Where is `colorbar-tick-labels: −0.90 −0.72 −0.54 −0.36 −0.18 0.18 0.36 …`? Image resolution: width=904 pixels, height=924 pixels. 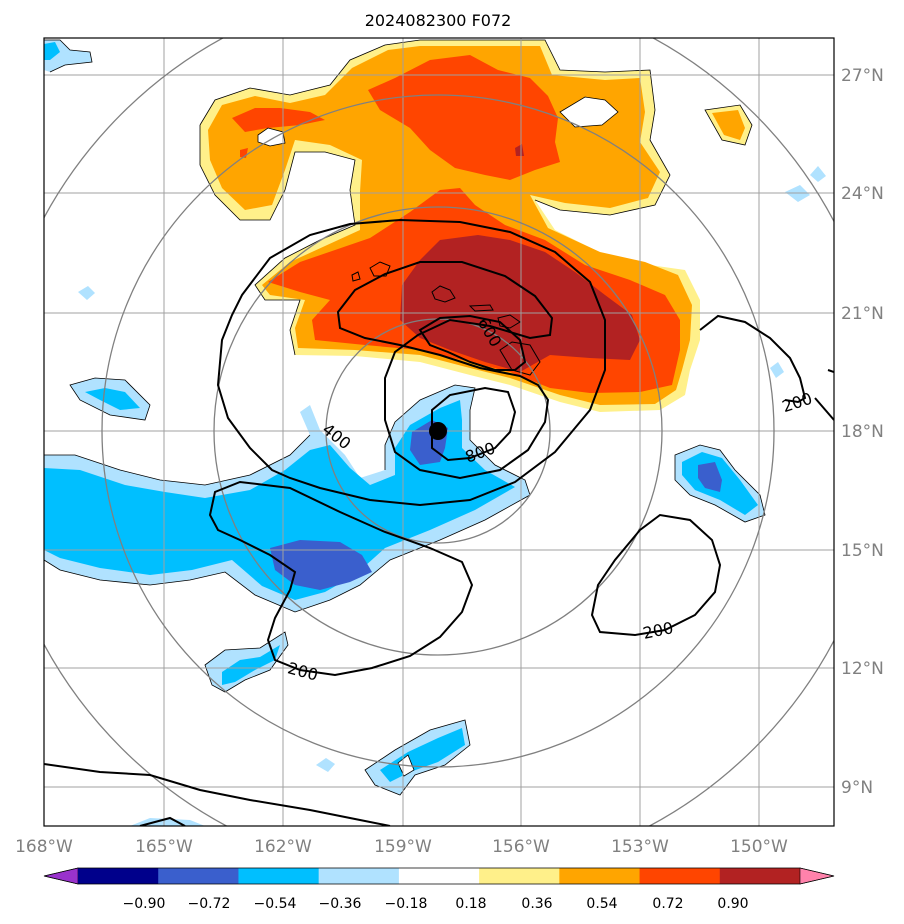 colorbar-tick-labels: −0.90 −0.72 −0.54 −0.36 −0.18 0.18 0.36 … is located at coordinates (436, 904).